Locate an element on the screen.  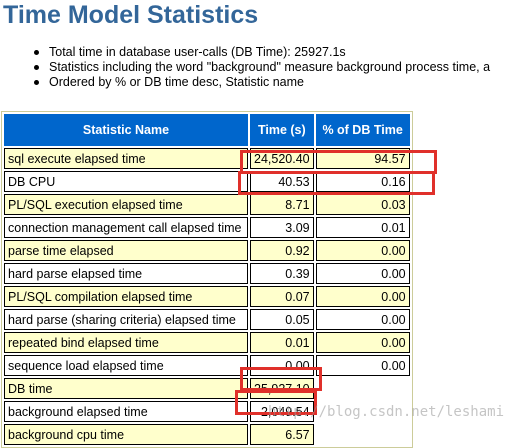
table-row: parse time elapsed 0.92 0.00 is located at coordinates (207, 250).